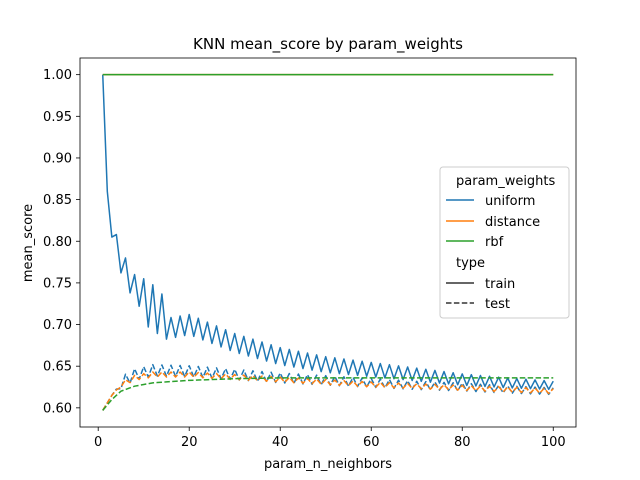 The height and width of the screenshot is (480, 640). What do you see at coordinates (57, 408) in the screenshot?
I see `y-tick-label: 0.60` at bounding box center [57, 408].